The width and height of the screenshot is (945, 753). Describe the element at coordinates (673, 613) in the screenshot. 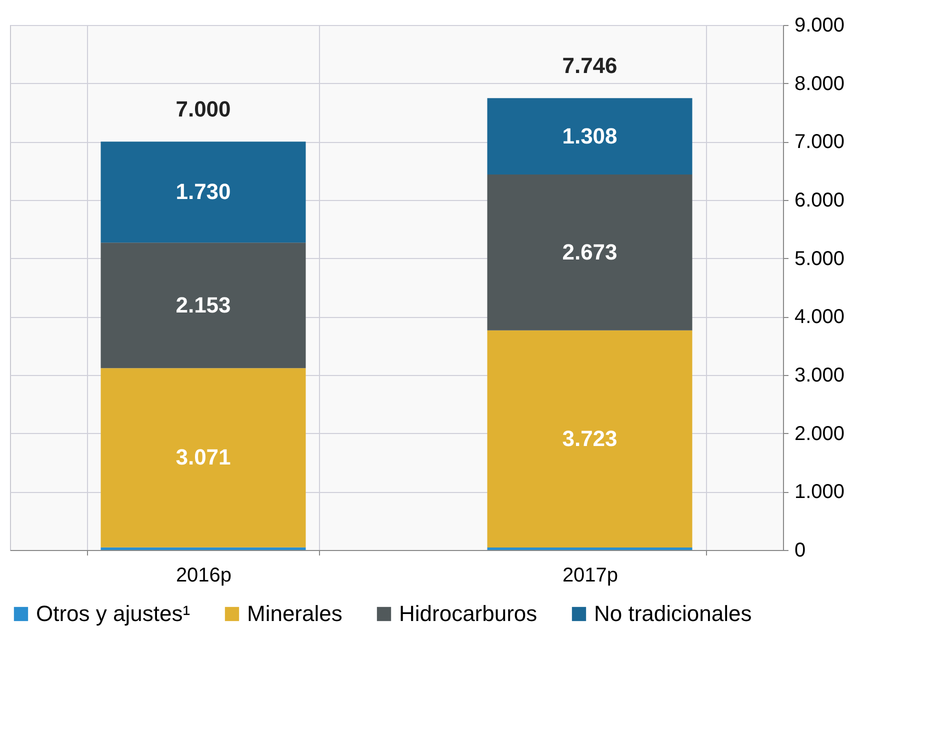

I see `legend-label: No tradicionales` at that location.